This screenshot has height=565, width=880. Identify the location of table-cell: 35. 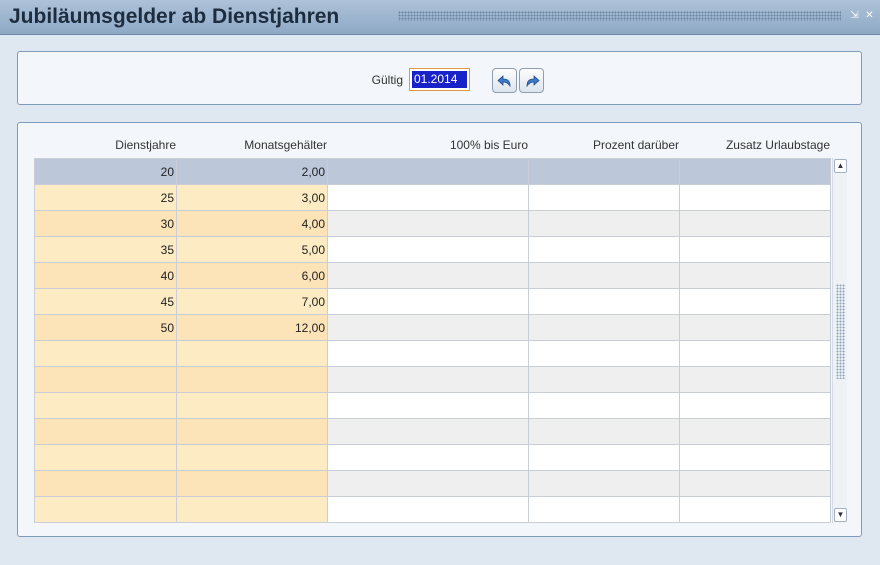
(105, 249).